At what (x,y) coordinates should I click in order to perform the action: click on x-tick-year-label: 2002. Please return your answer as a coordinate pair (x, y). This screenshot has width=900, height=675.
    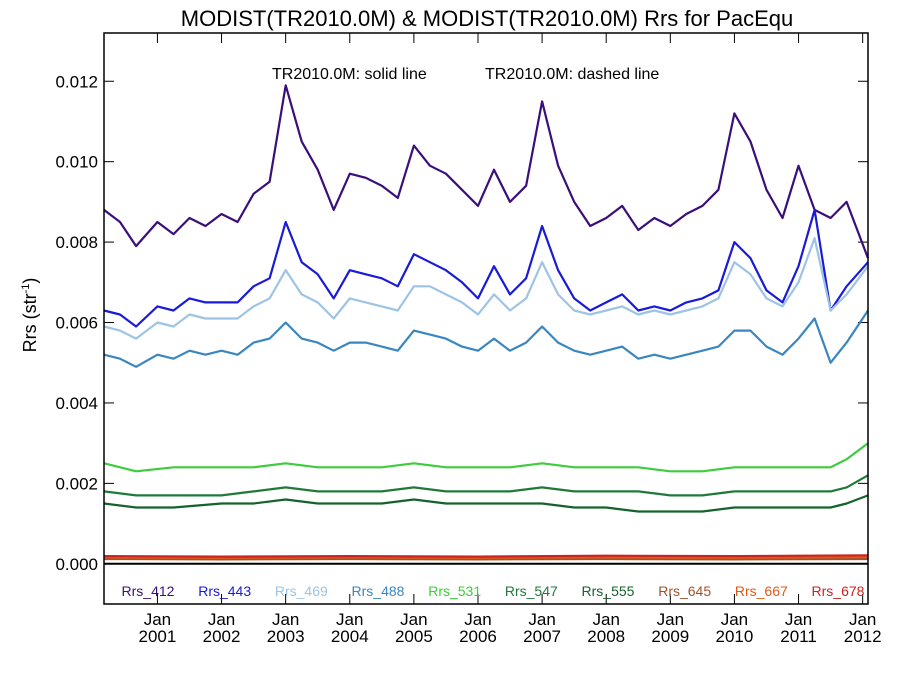
    Looking at the image, I should click on (222, 636).